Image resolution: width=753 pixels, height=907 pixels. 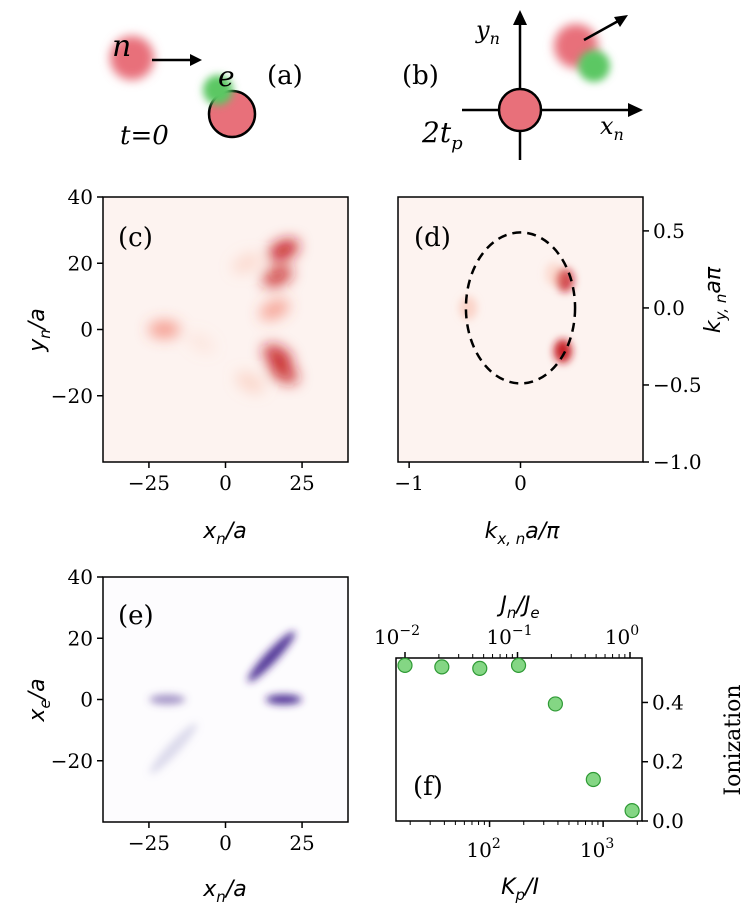 What do you see at coordinates (301, 483) in the screenshot?
I see `x-tick-label: 25` at bounding box center [301, 483].